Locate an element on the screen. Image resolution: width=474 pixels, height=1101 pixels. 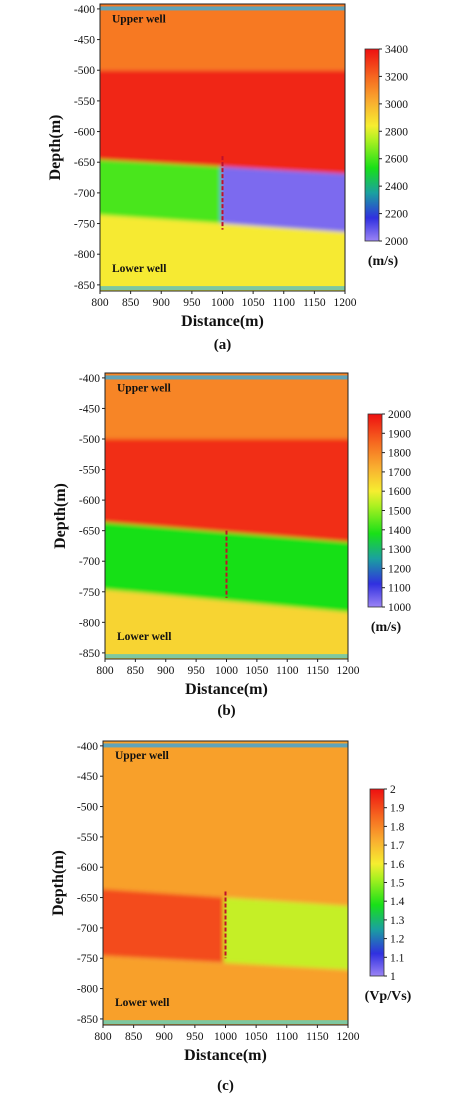
colorbar-tick-label: 2000 is located at coordinates (399, 415).